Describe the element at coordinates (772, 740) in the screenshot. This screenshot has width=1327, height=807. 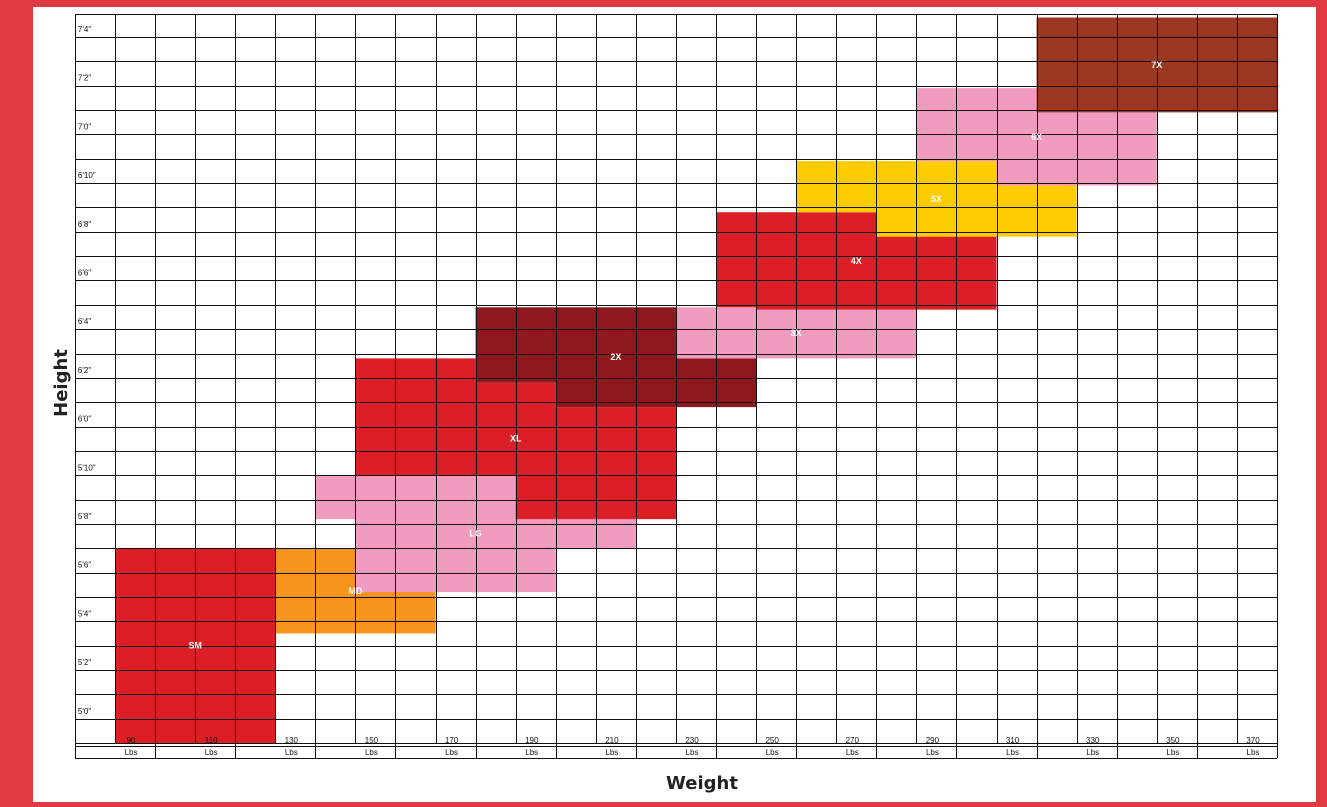
I see `x-tick-label: 250` at that location.